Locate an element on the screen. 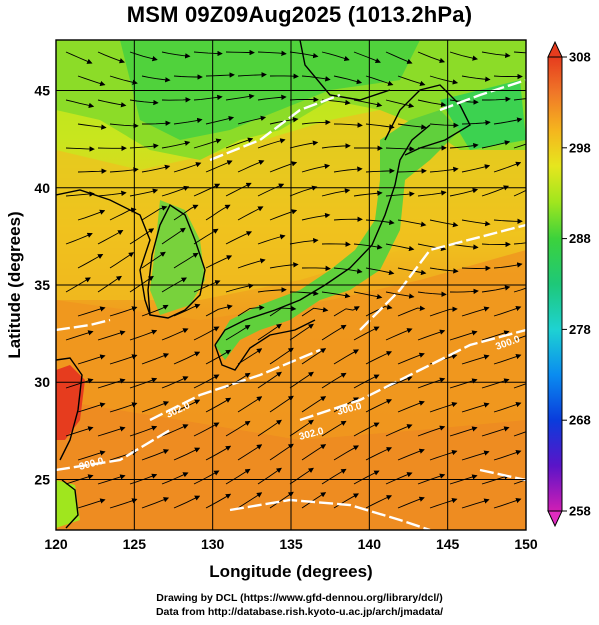 The image size is (599, 625). x-tick-labels: 120 125 130 135 140 145 150 is located at coordinates (291, 544).